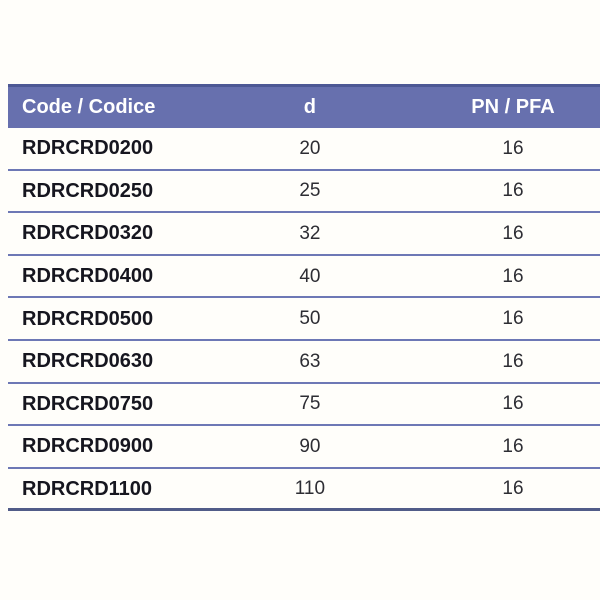  What do you see at coordinates (87, 488) in the screenshot?
I see `code-cell: RDRCRD1100` at bounding box center [87, 488].